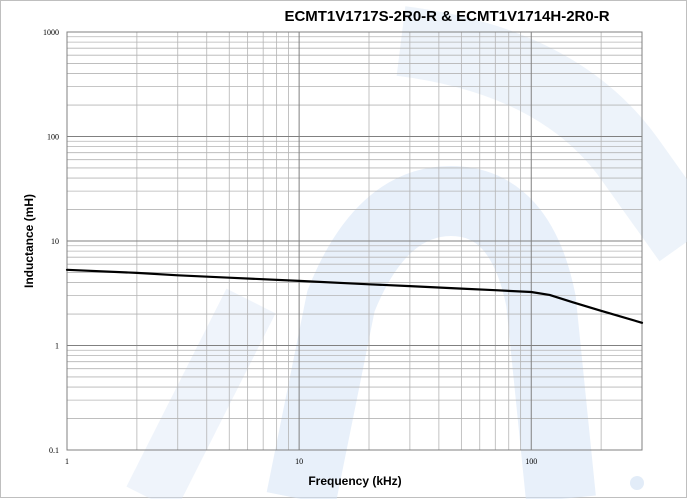 The height and width of the screenshot is (499, 687). I want to click on x-axis-label: Frequency (kHz), so click(354, 481).